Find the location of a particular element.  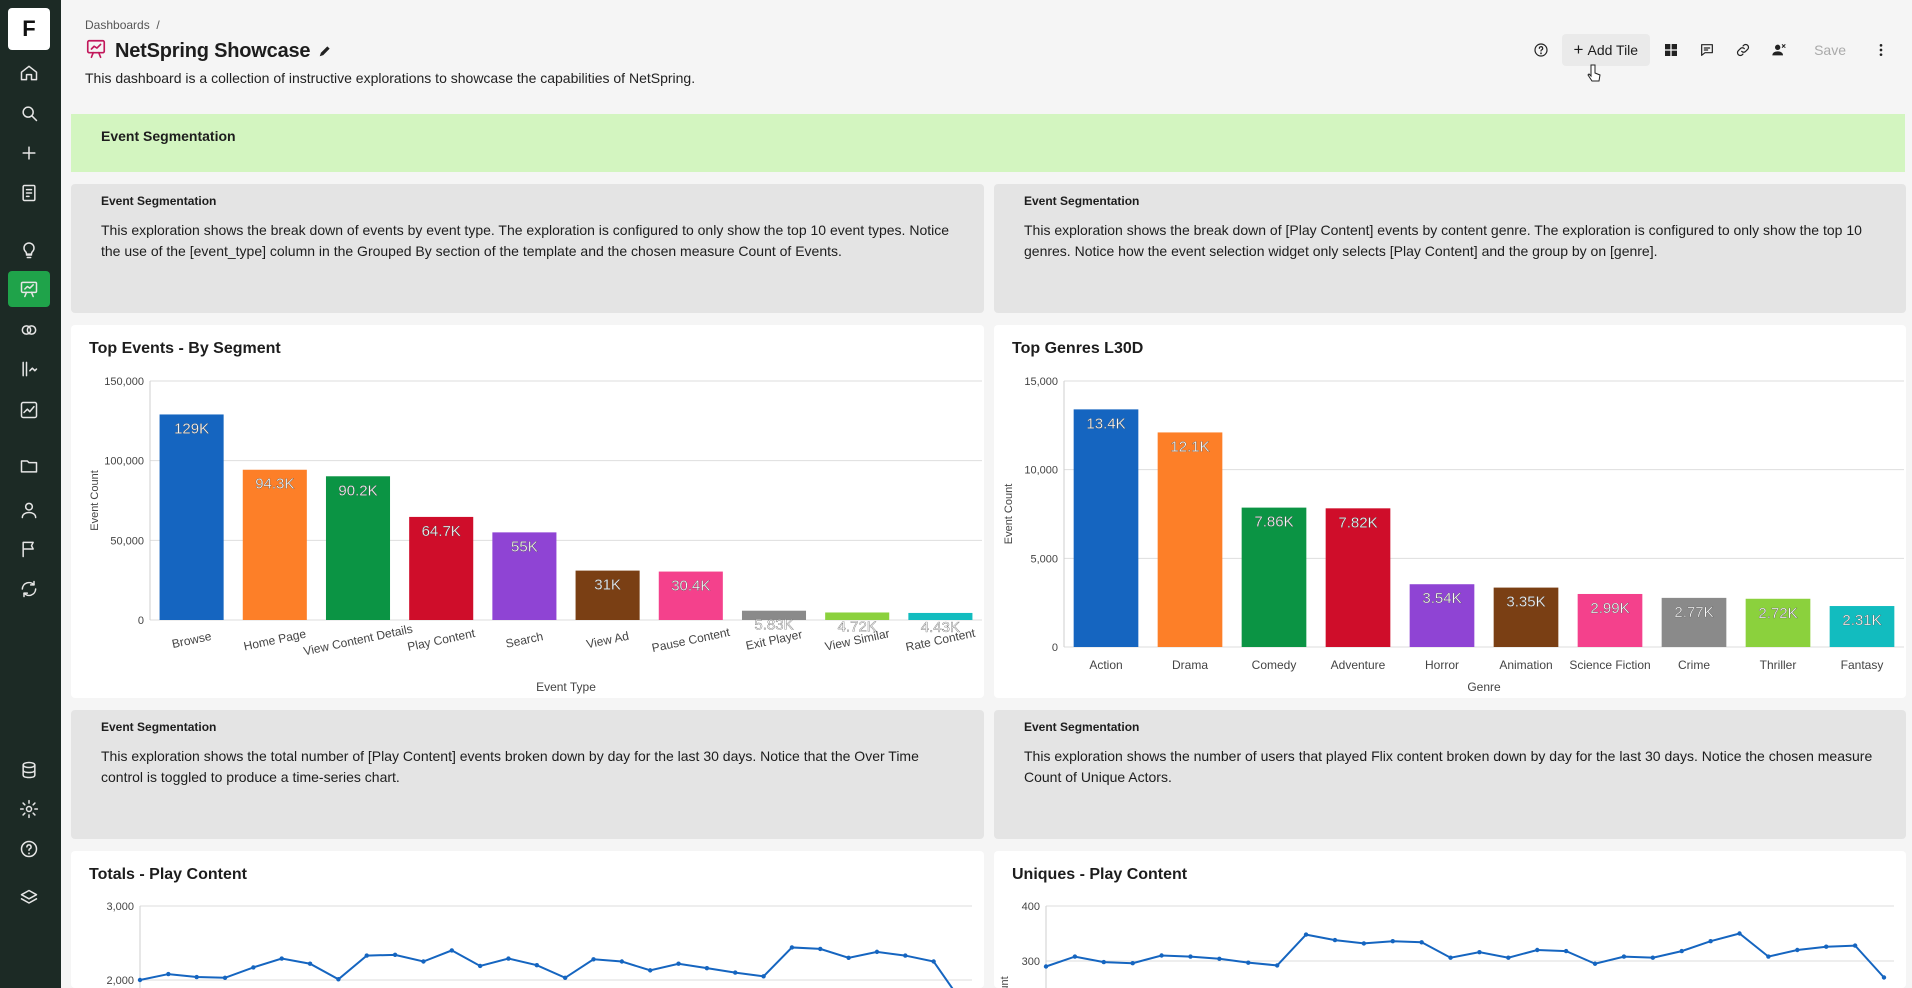

copy-link-button is located at coordinates (1743, 50).